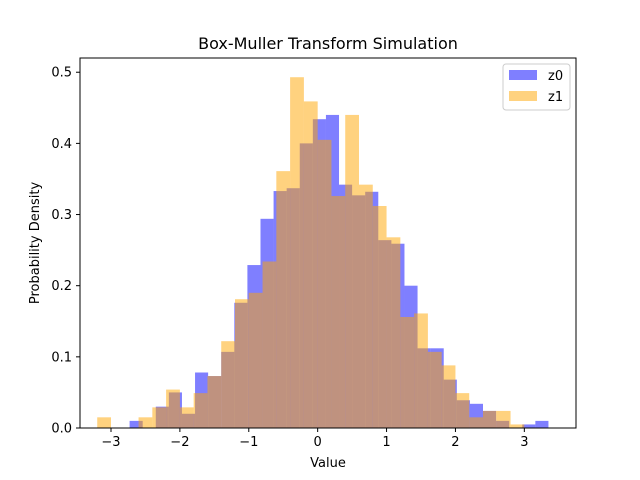 This screenshot has height=480, width=640. Describe the element at coordinates (61, 429) in the screenshot. I see `y-tick-label: 0.0` at that location.